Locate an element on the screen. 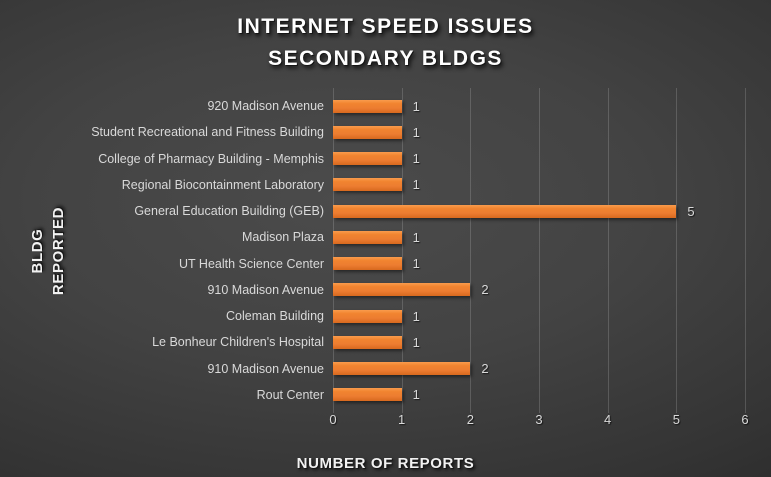 The width and height of the screenshot is (771, 477). category-label: Regional Biocontainment Laboratory is located at coordinates (222, 184).